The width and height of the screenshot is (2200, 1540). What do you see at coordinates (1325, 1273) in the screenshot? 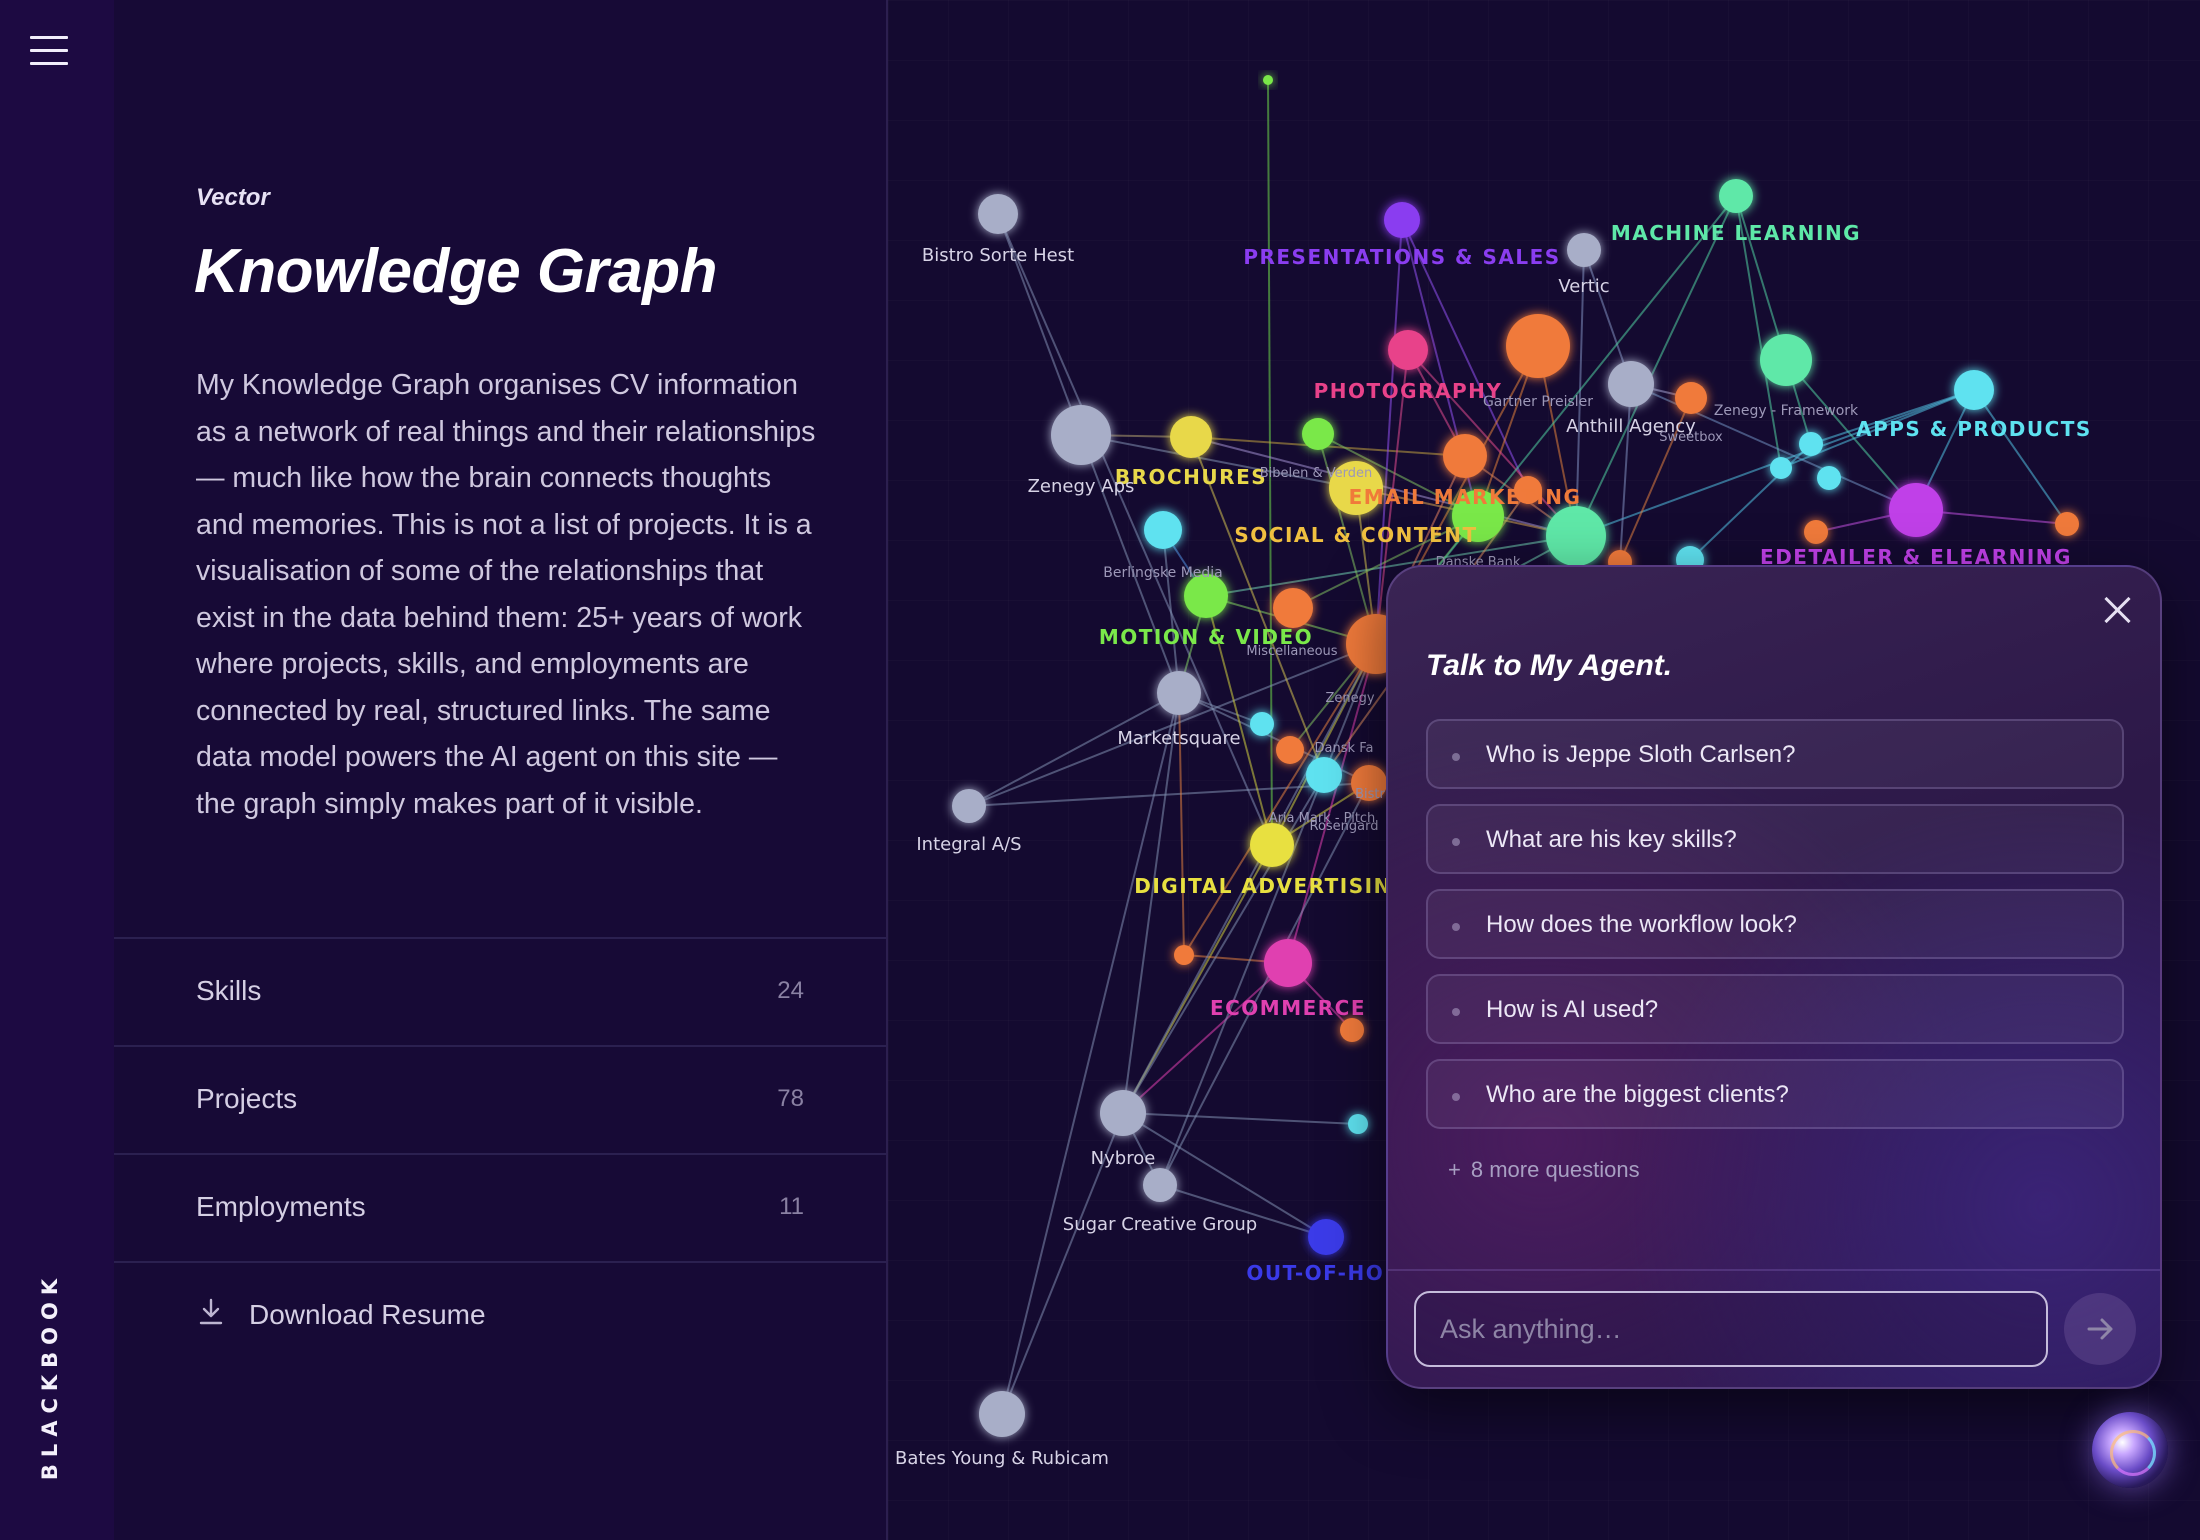
I see `category-label: OUT-OF-HOM` at bounding box center [1325, 1273].